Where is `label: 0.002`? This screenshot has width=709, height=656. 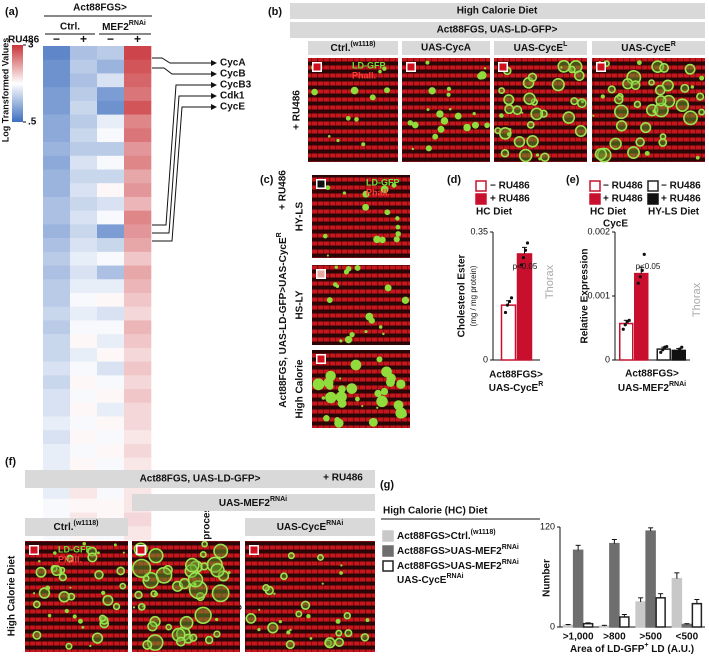
label: 0.002 is located at coordinates (598, 231).